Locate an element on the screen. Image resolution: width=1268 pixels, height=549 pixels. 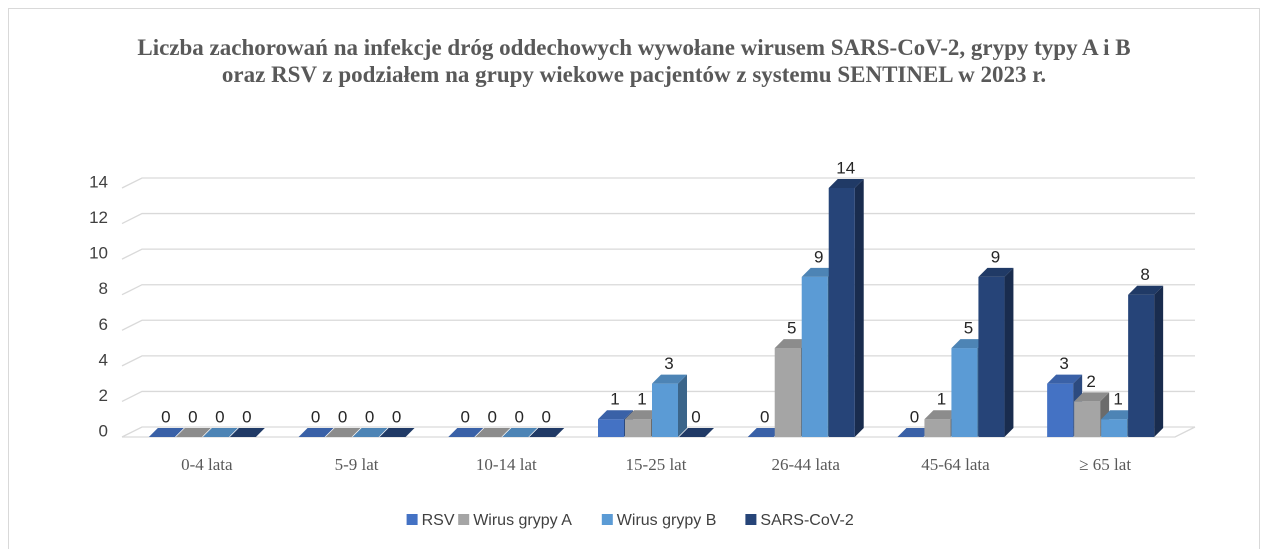
y-tick-label: 0 is located at coordinates (103, 430).